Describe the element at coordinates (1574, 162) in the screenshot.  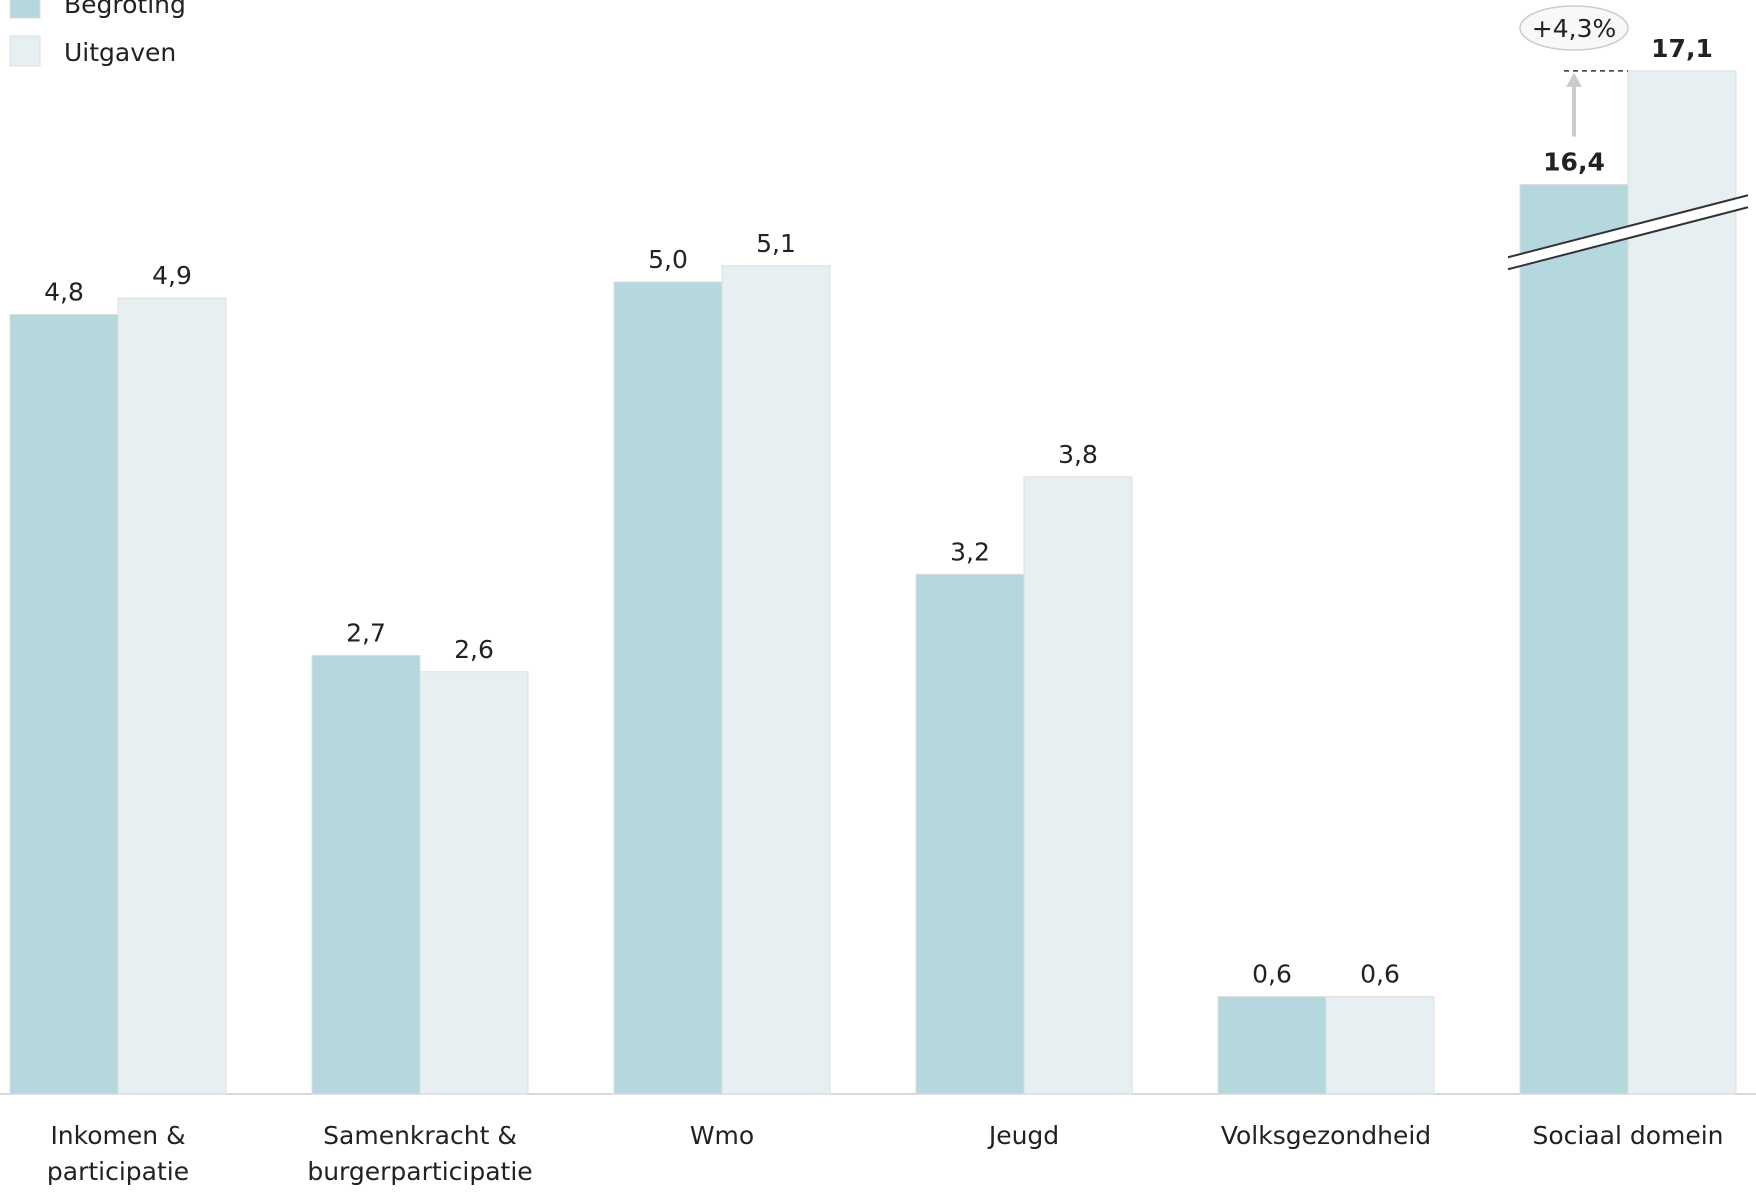
I see `value-label: 16,4` at that location.